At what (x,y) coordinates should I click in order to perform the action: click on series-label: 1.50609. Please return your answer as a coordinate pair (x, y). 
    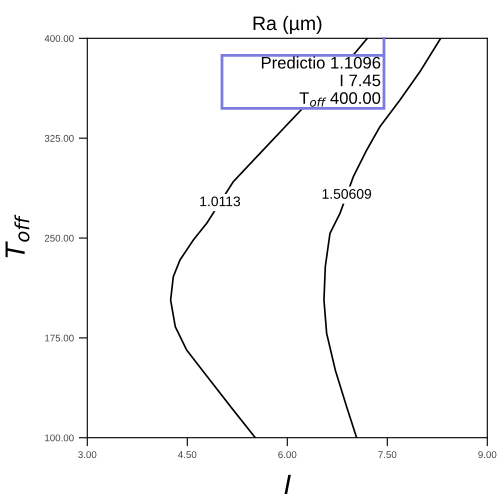
    Looking at the image, I should click on (347, 194).